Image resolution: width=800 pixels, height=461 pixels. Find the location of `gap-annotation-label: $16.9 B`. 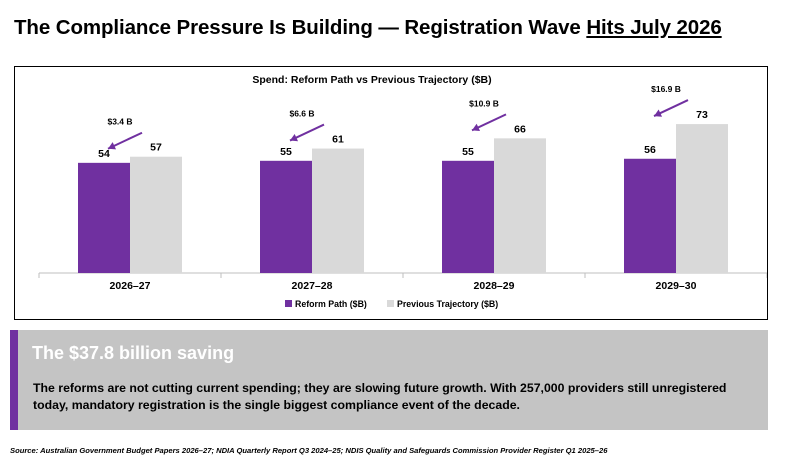

gap-annotation-label: $16.9 B is located at coordinates (666, 89).